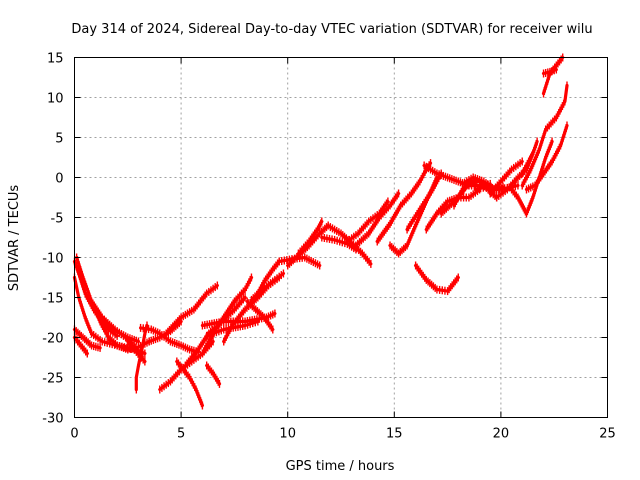 The image size is (640, 480). I want to click on y-tick-label: -15, so click(52, 299).